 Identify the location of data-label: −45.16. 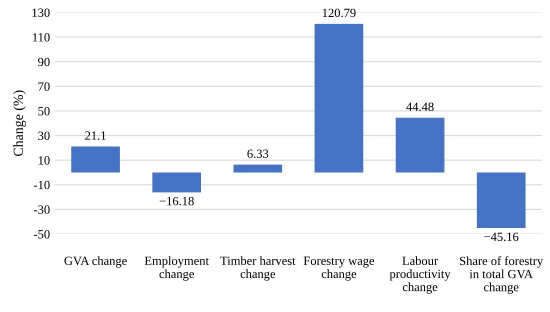
(501, 237).